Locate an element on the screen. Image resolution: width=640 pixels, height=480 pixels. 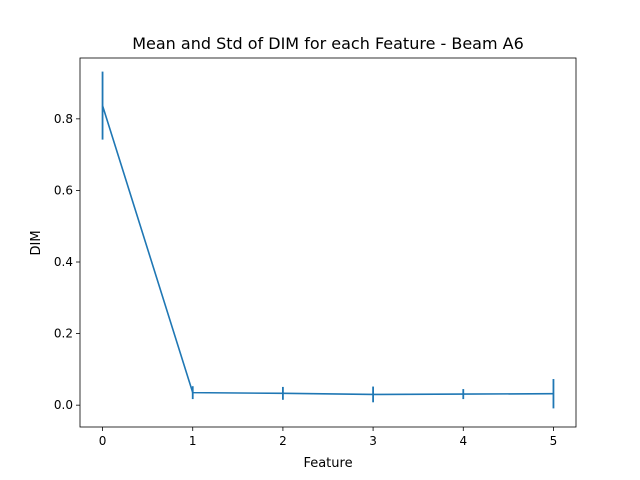
x-axis-label: Feature is located at coordinates (327, 463).